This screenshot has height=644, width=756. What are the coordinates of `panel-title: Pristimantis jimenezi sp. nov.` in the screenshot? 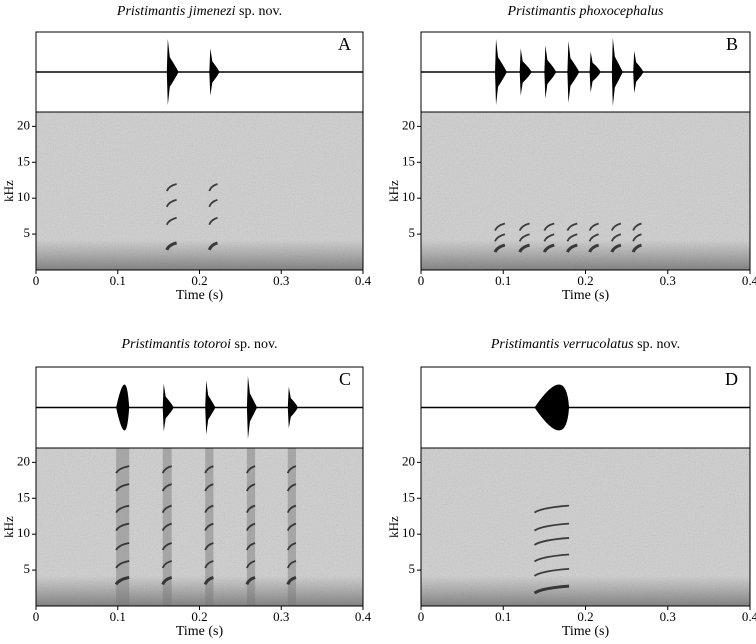 It's located at (199, 11).